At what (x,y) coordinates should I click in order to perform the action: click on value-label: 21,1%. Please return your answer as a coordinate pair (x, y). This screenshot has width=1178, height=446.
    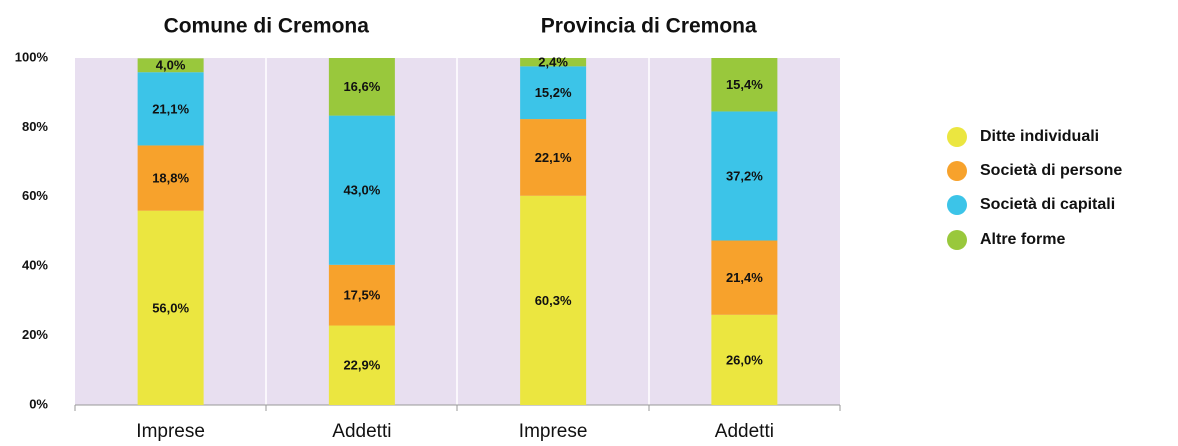
    Looking at the image, I should click on (170, 108).